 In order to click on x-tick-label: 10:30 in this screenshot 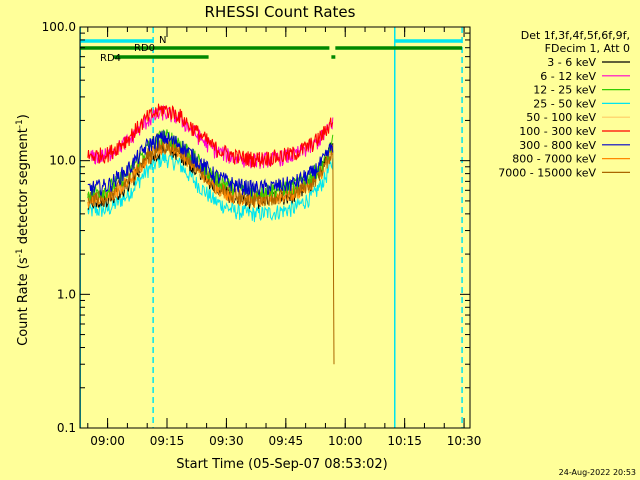, I will do `click(464, 441)`.